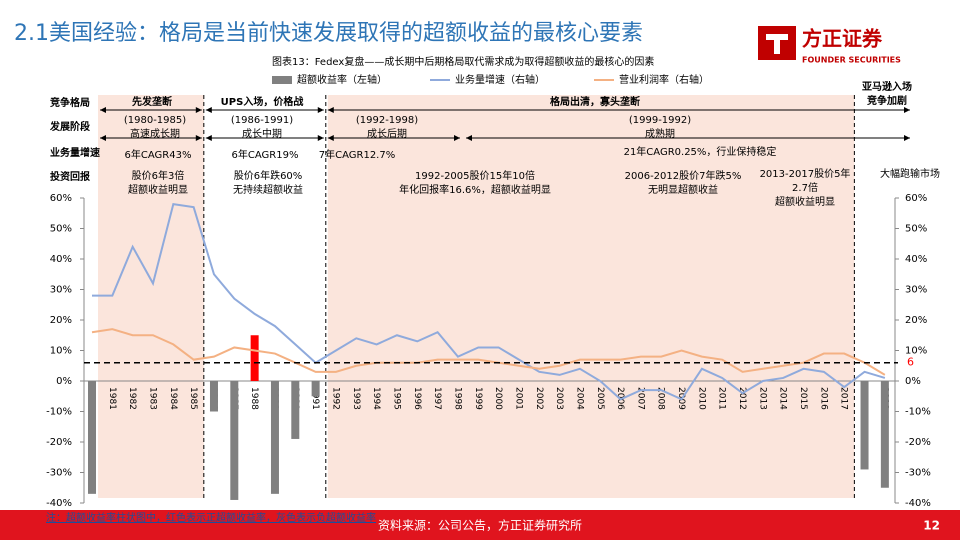 Image resolution: width=960 pixels, height=540 pixels. I want to click on x-tick-label: 1998, so click(457, 398).